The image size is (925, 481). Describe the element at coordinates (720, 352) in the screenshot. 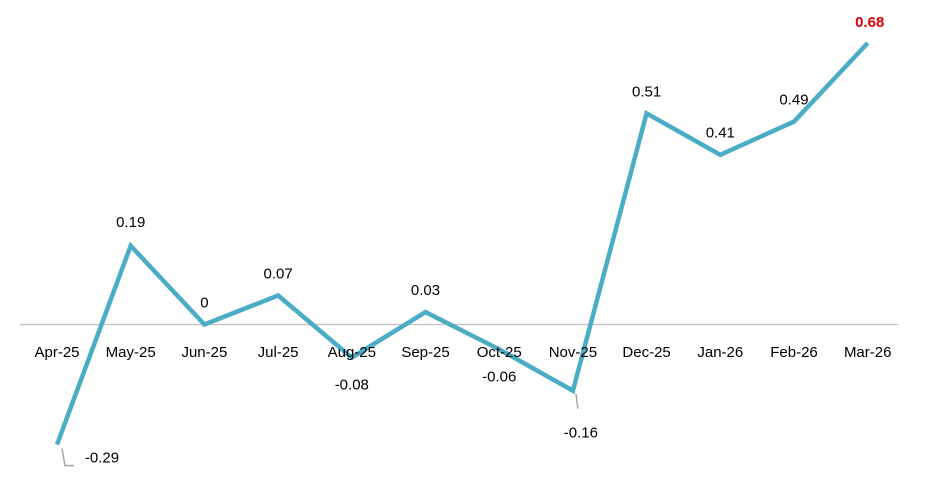

I see `x-tick-label: Jan-26` at that location.